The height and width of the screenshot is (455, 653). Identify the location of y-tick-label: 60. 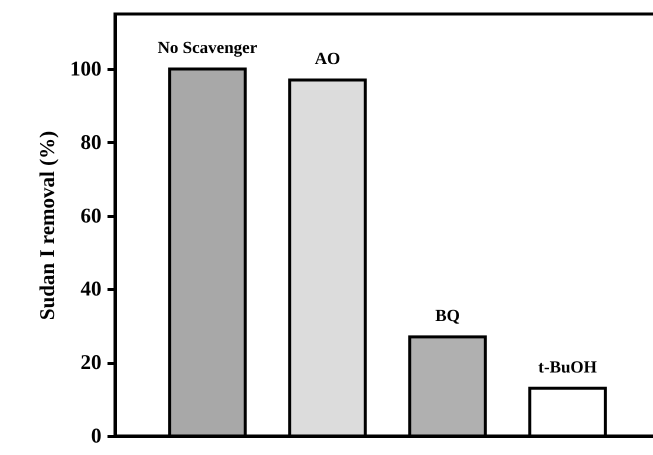
(91, 215).